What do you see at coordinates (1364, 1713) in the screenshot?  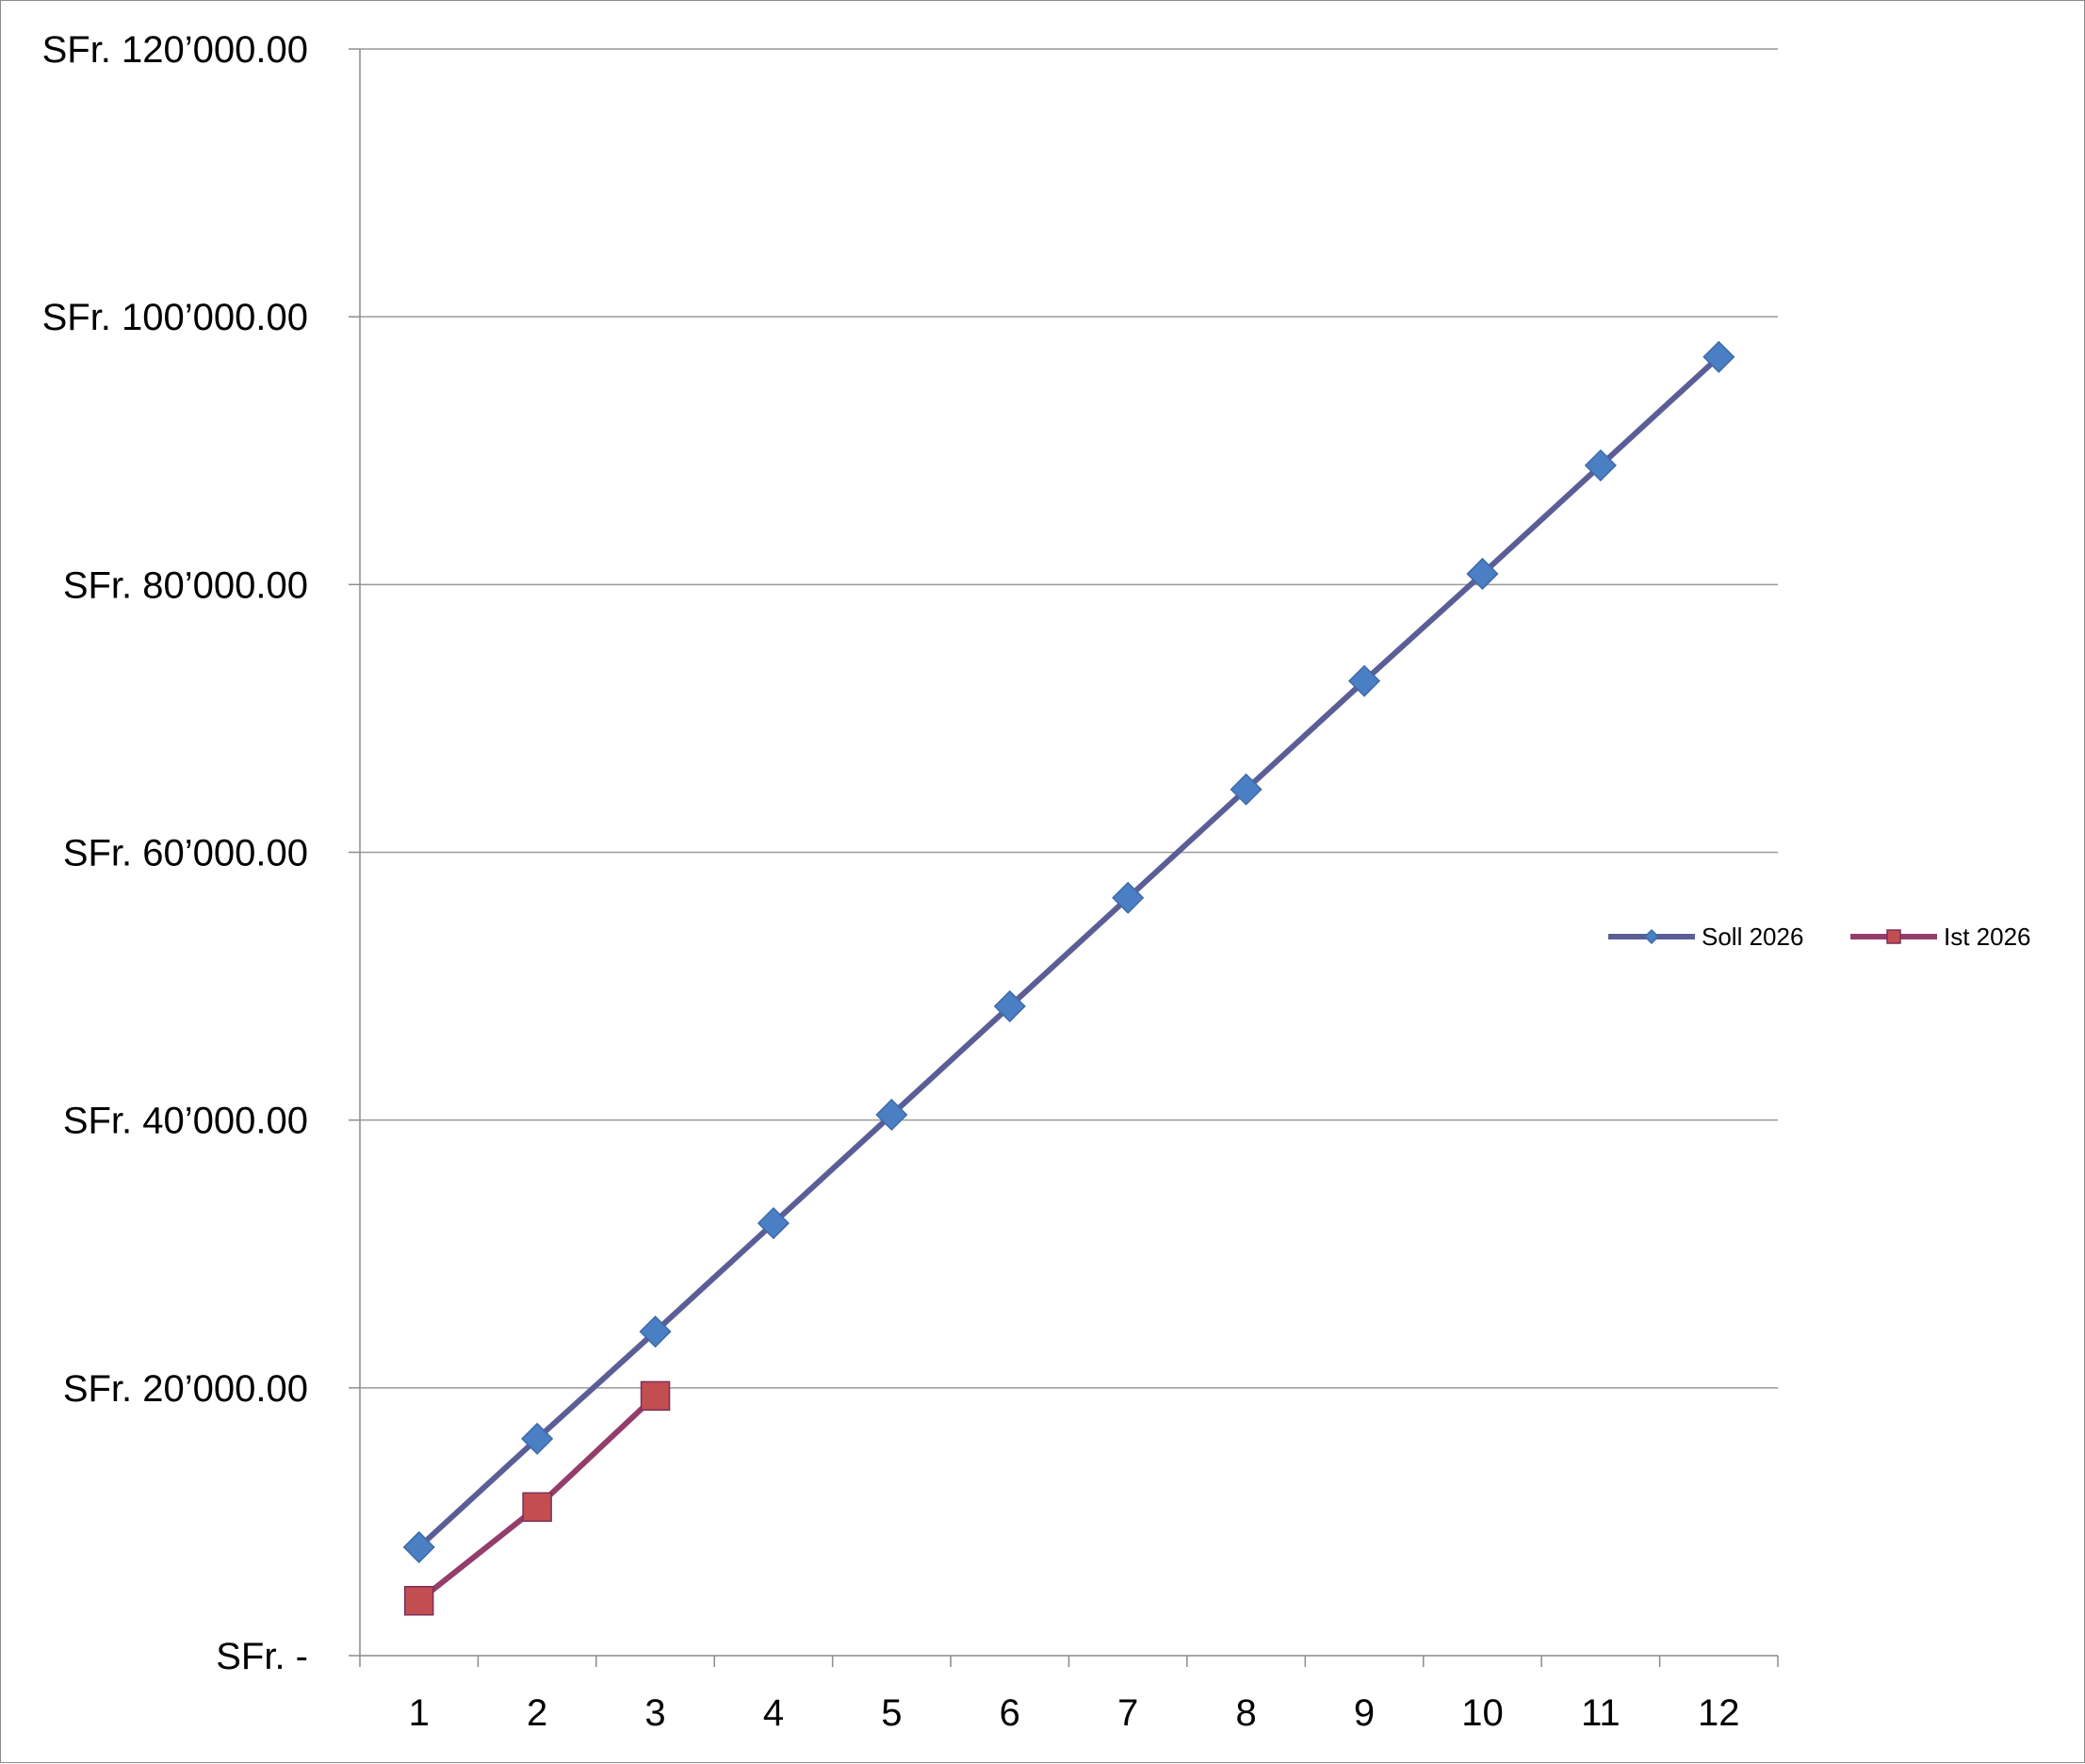 I see `x-tick-label: 9` at bounding box center [1364, 1713].